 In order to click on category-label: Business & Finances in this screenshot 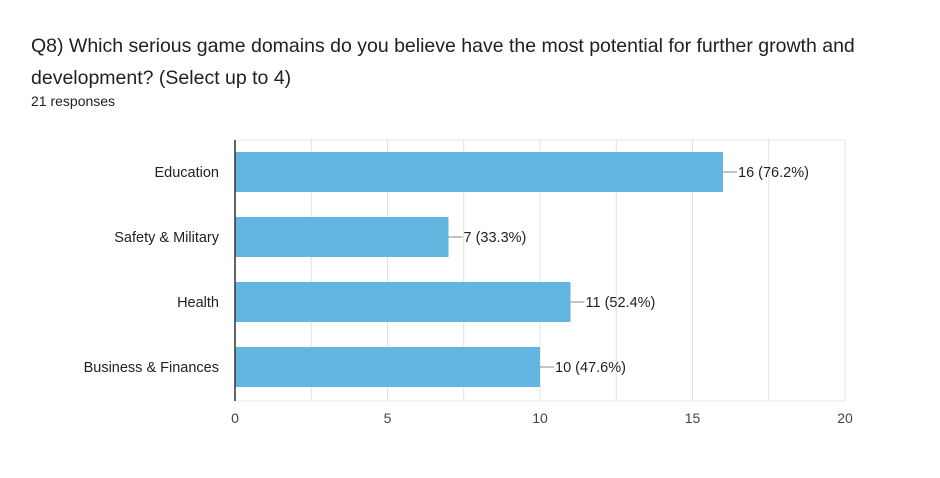, I will do `click(151, 368)`.